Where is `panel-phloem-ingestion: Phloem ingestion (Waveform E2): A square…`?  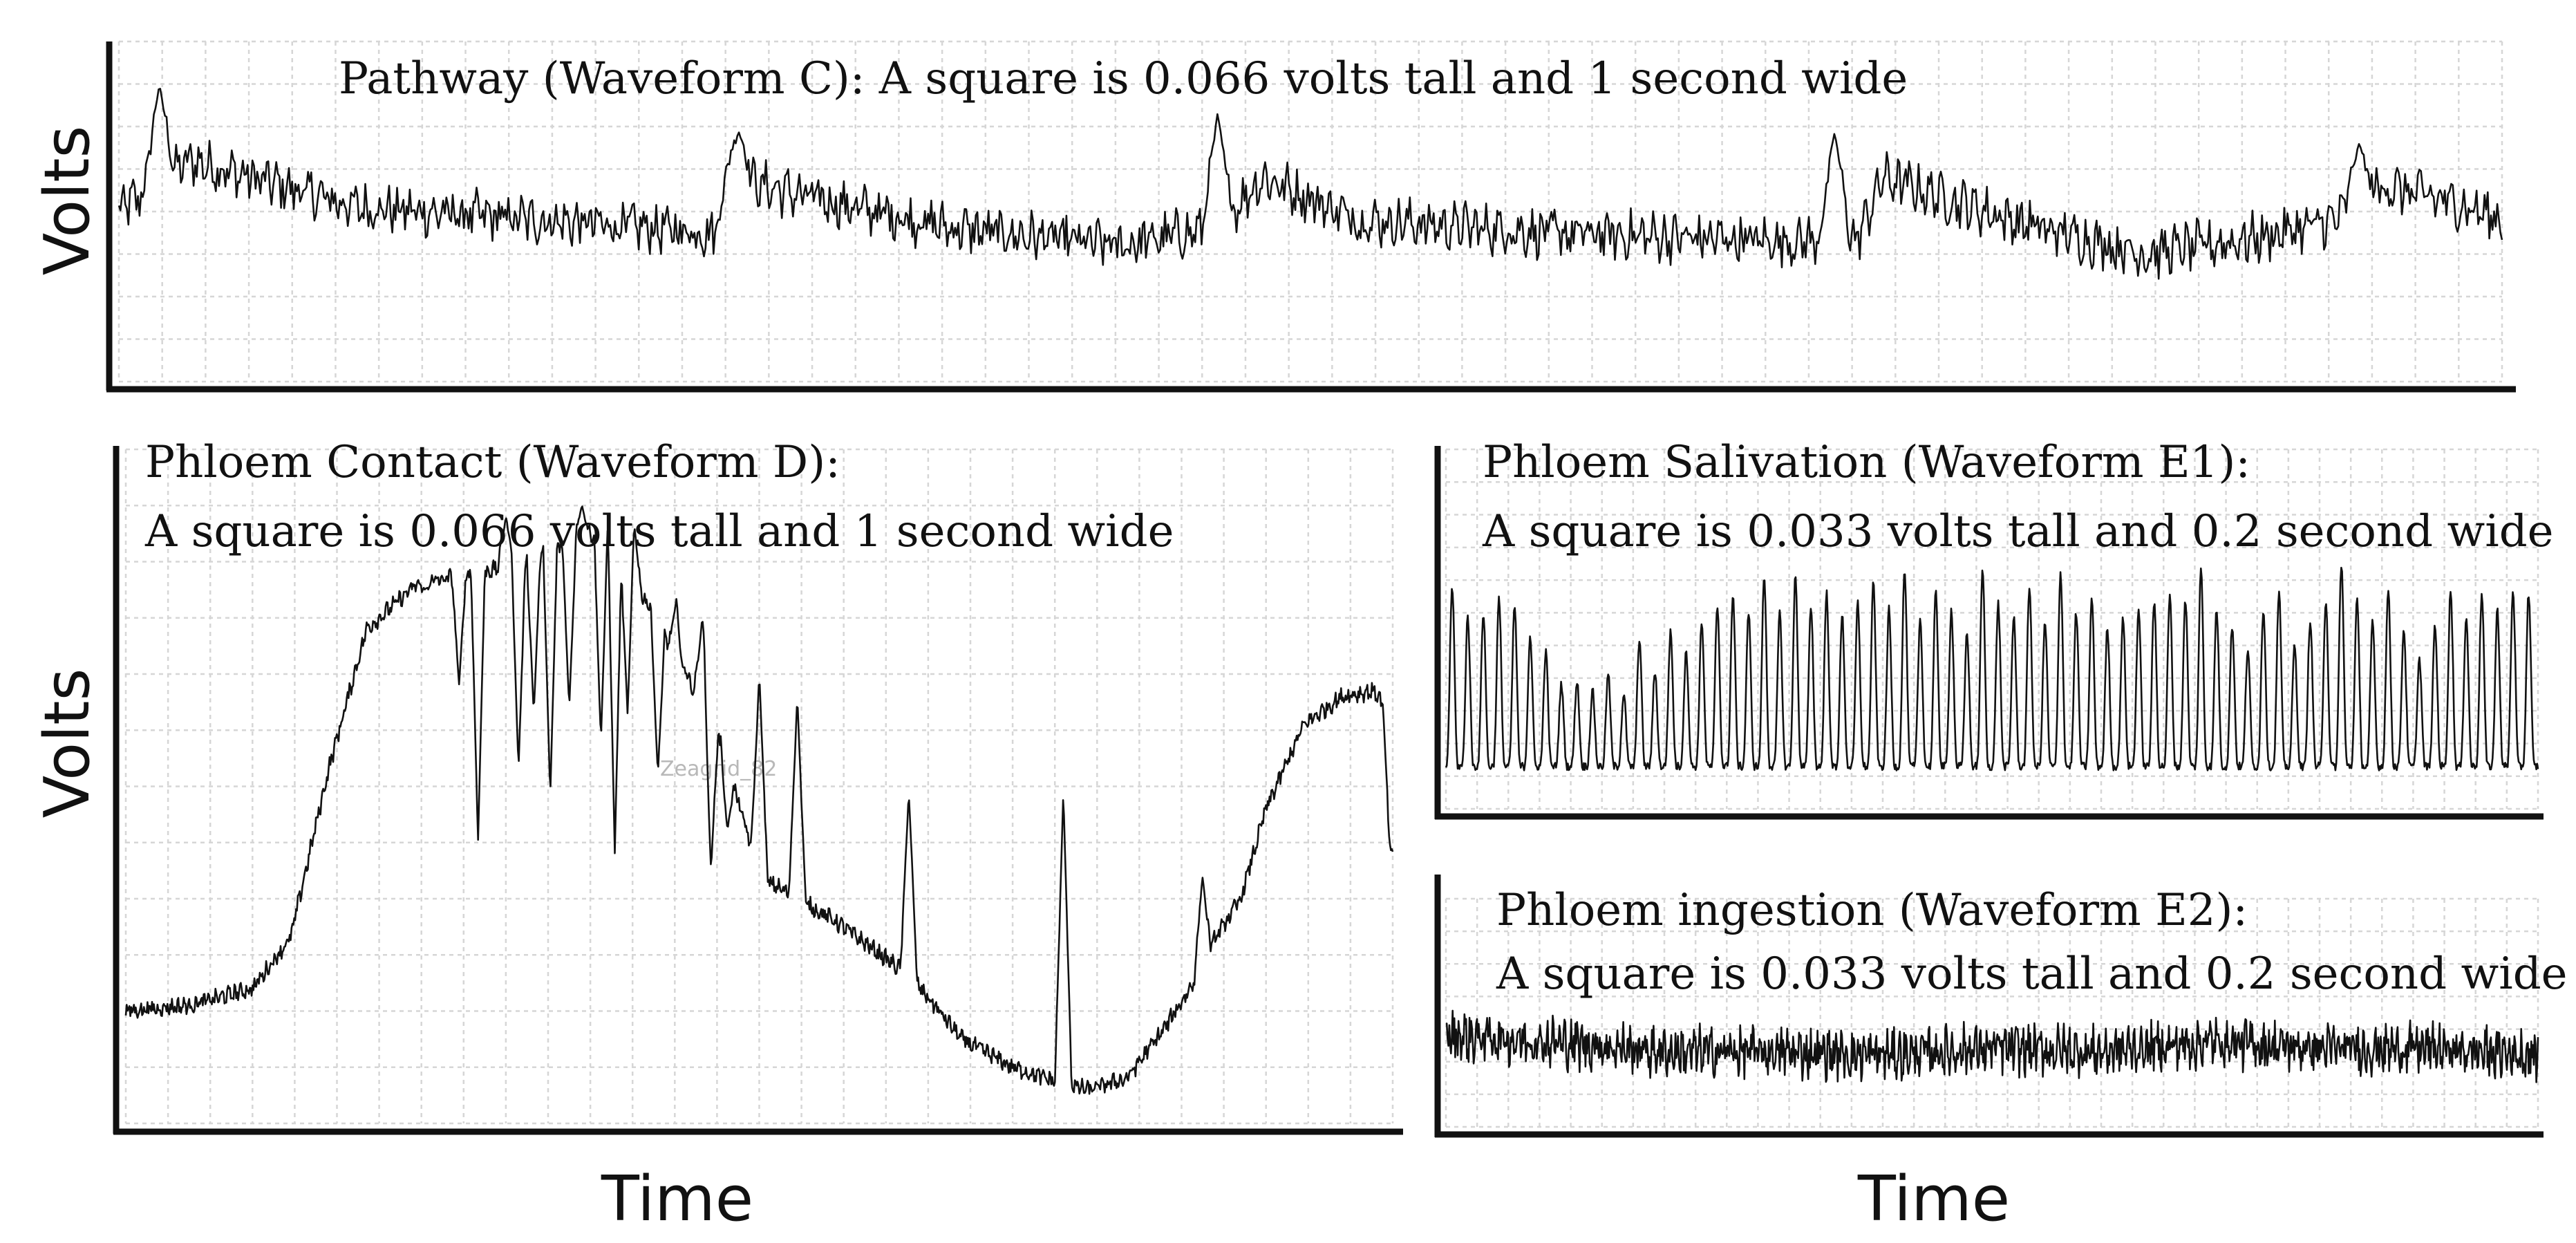 panel-phloem-ingestion: Phloem ingestion (Waveform E2): A square… is located at coordinates (2001, 1006).